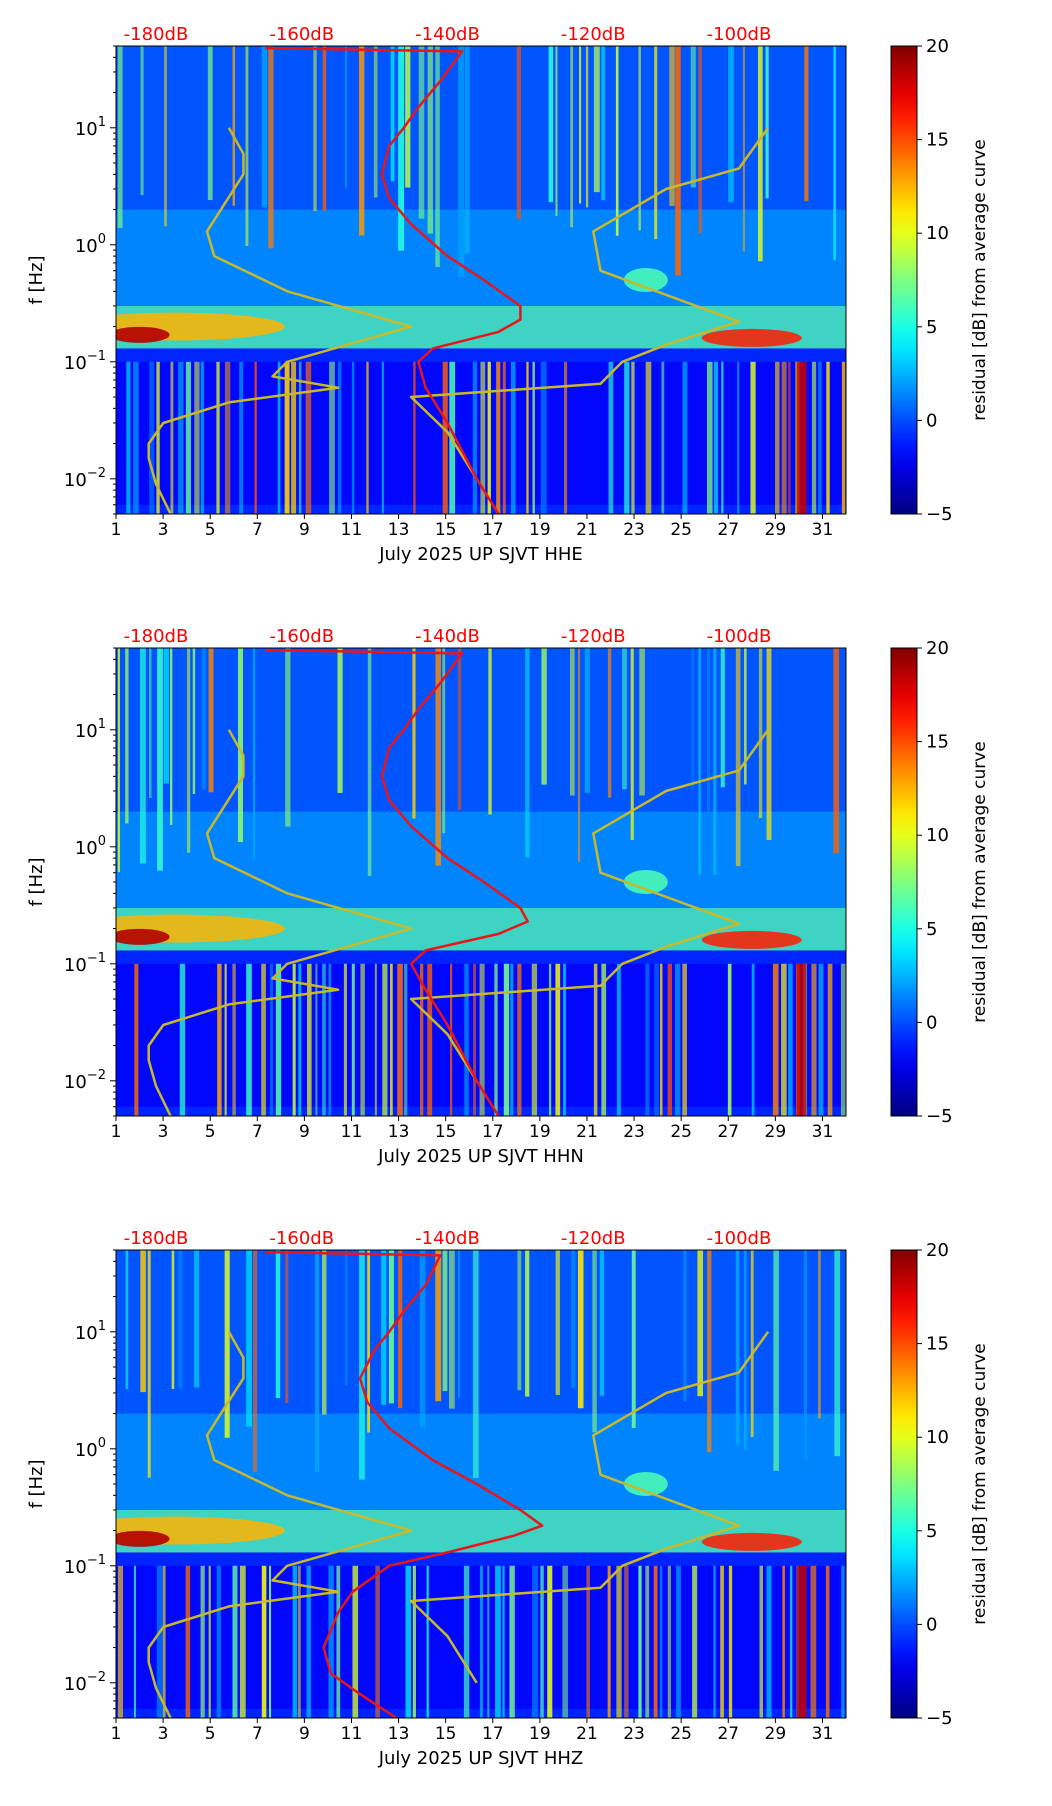  I want to click on x-tick-label: 29, so click(776, 530).